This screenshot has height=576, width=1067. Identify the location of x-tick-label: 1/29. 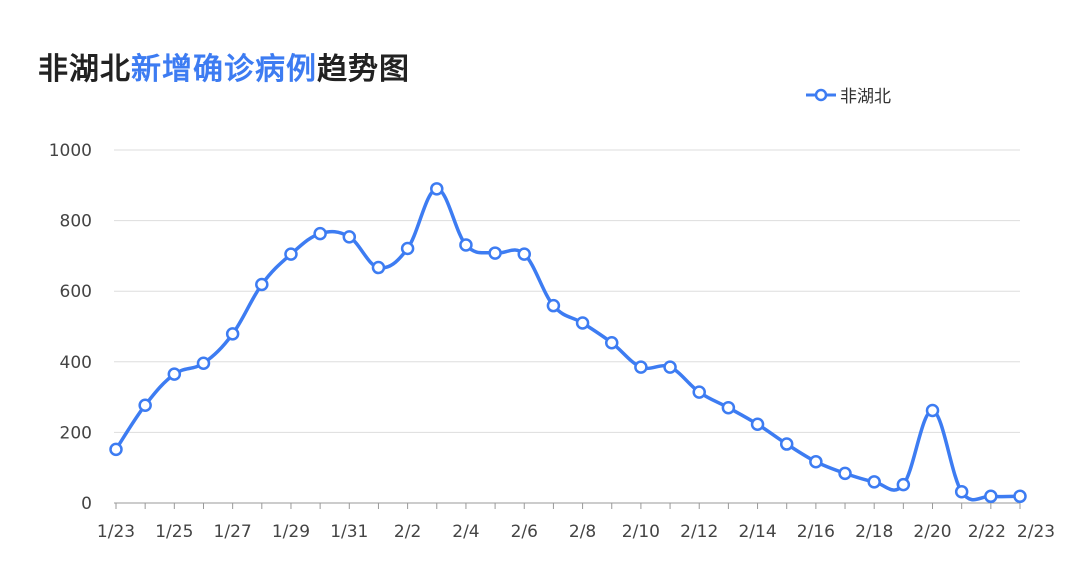
(291, 532).